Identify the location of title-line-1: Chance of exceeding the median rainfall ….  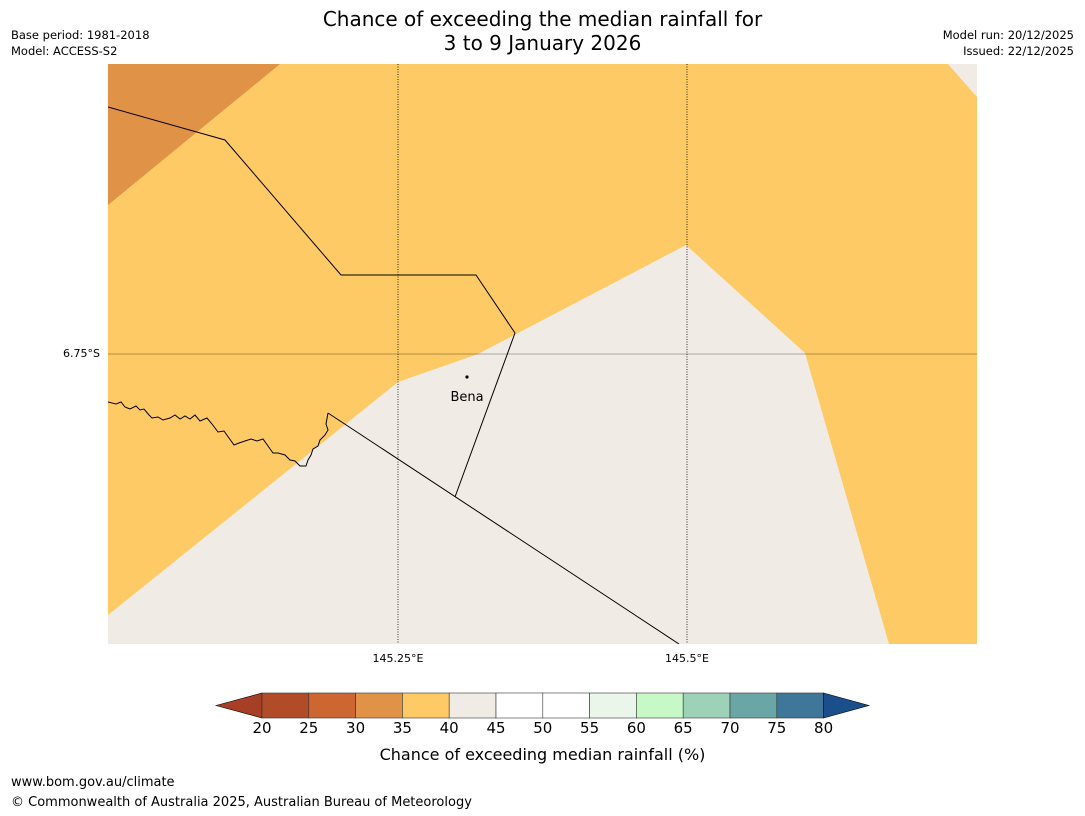
(542, 19).